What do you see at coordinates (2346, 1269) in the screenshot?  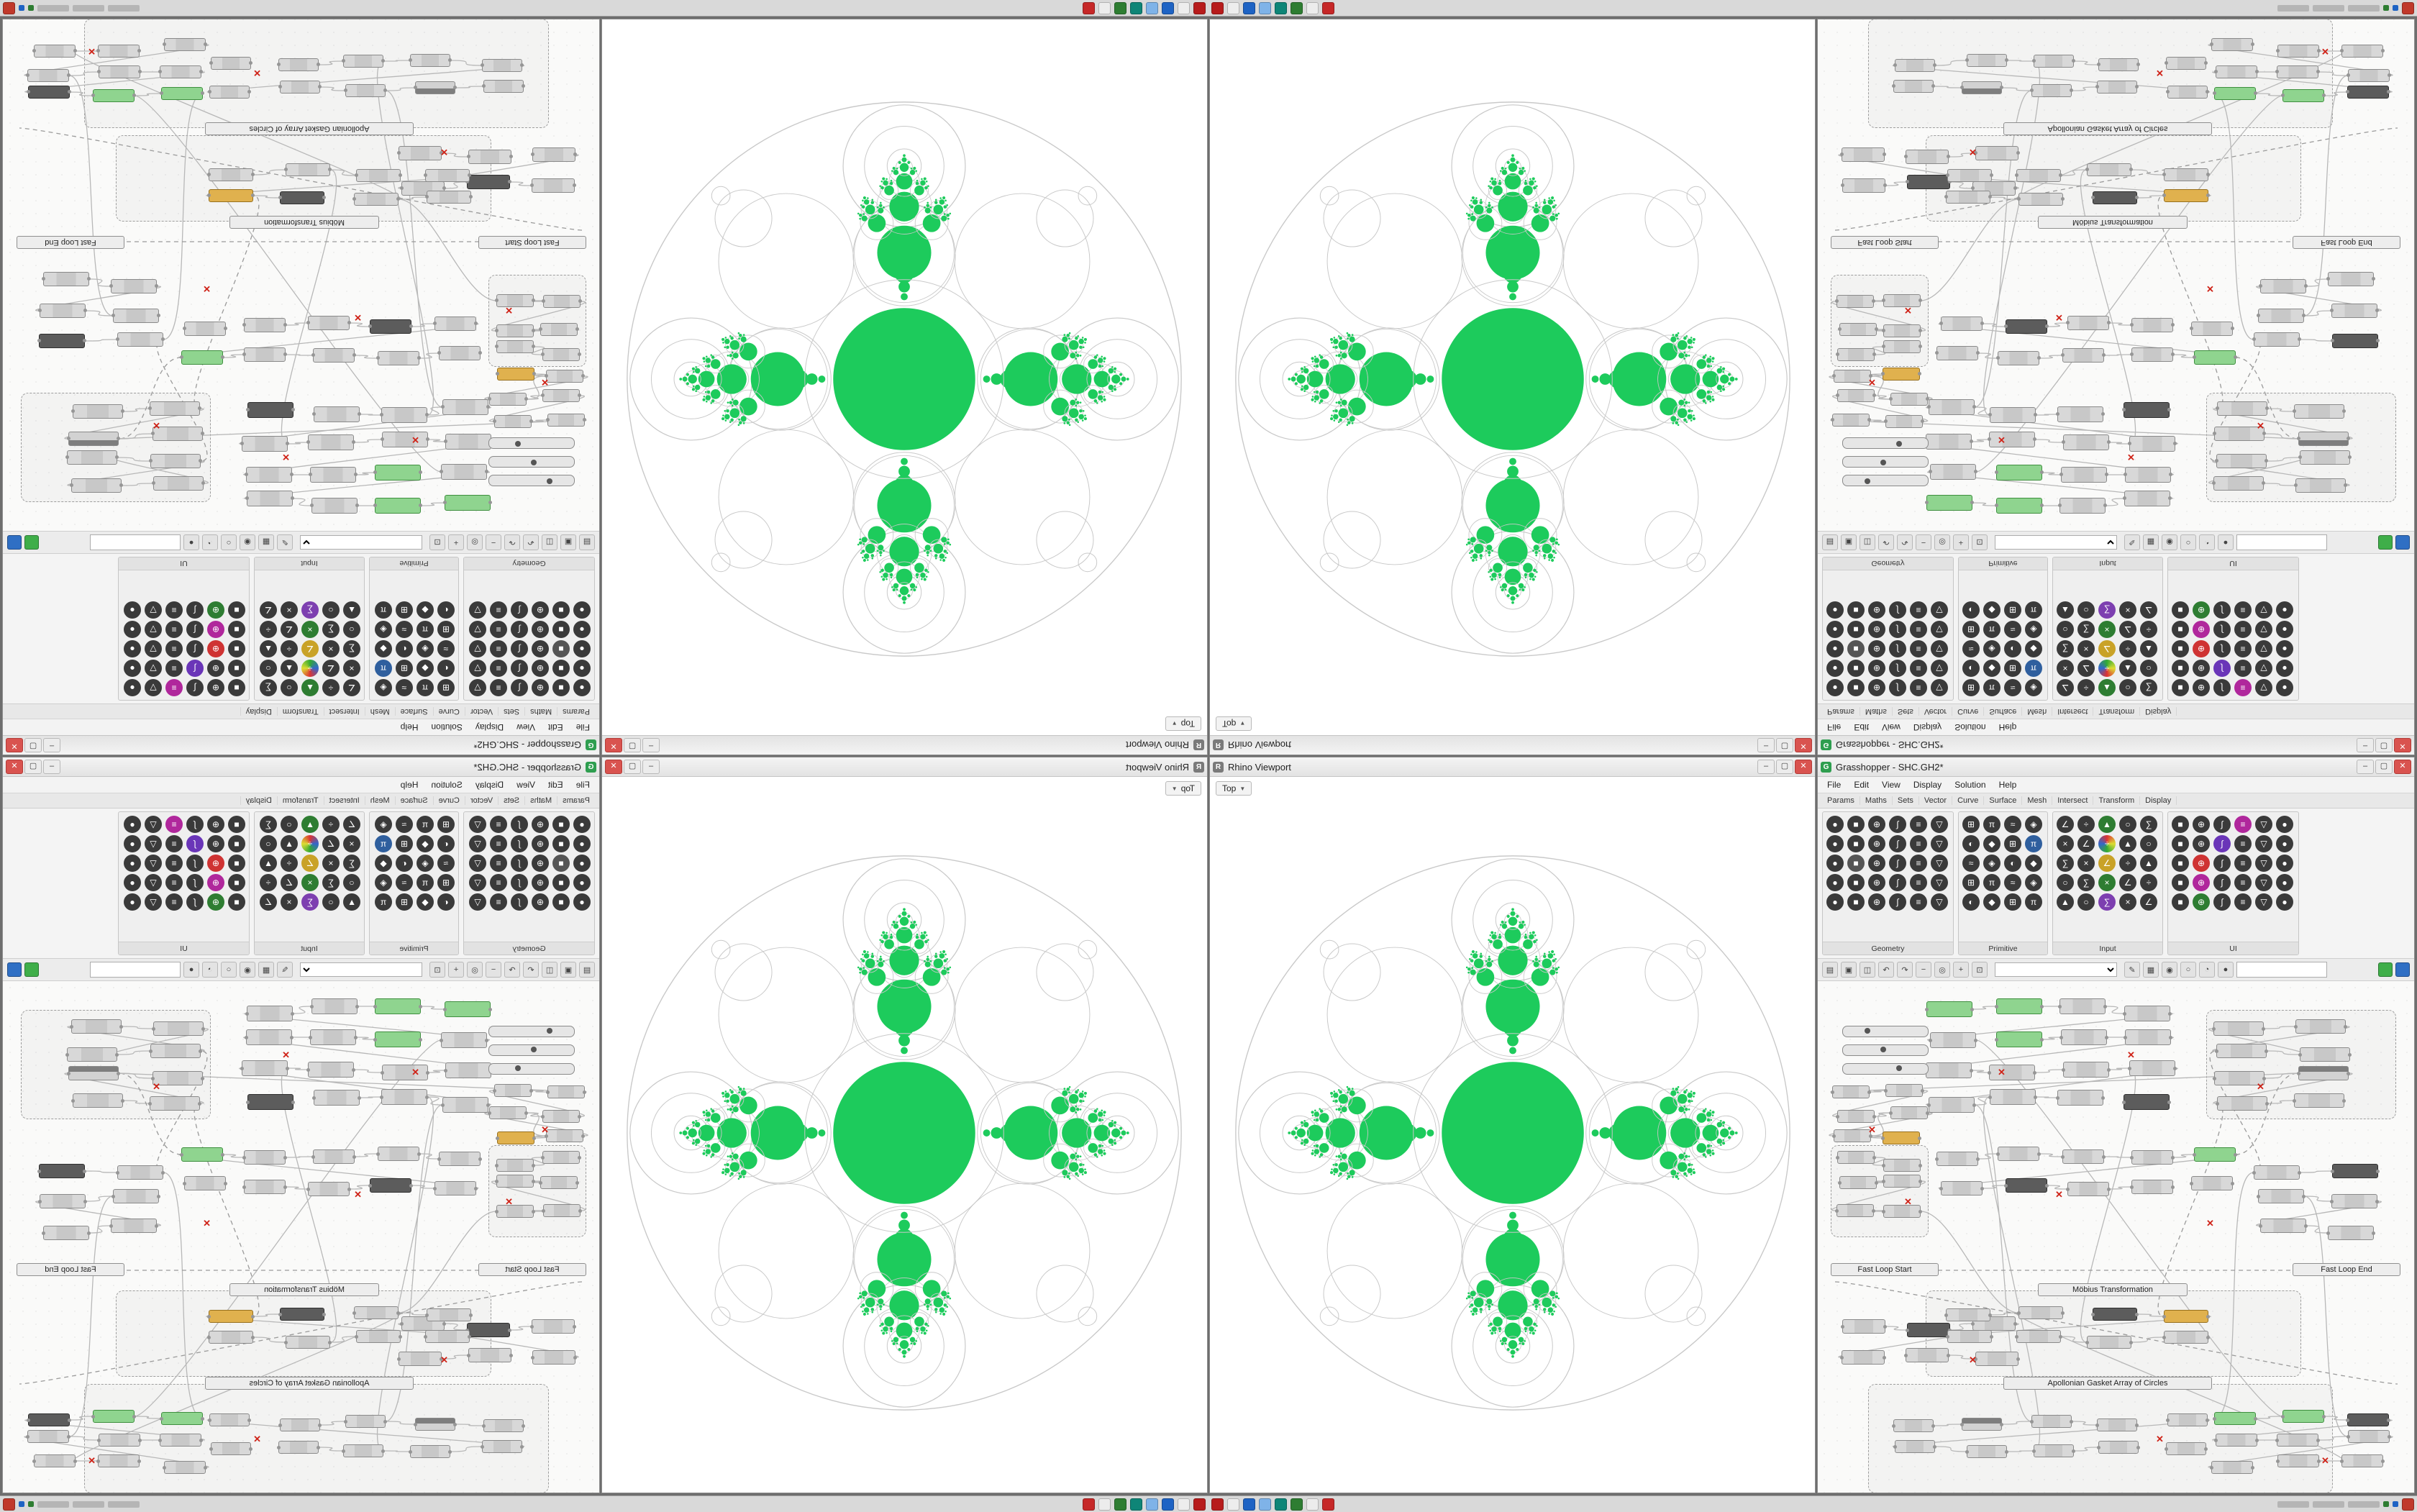 I see `loop-end-node: Fast Loop End` at bounding box center [2346, 1269].